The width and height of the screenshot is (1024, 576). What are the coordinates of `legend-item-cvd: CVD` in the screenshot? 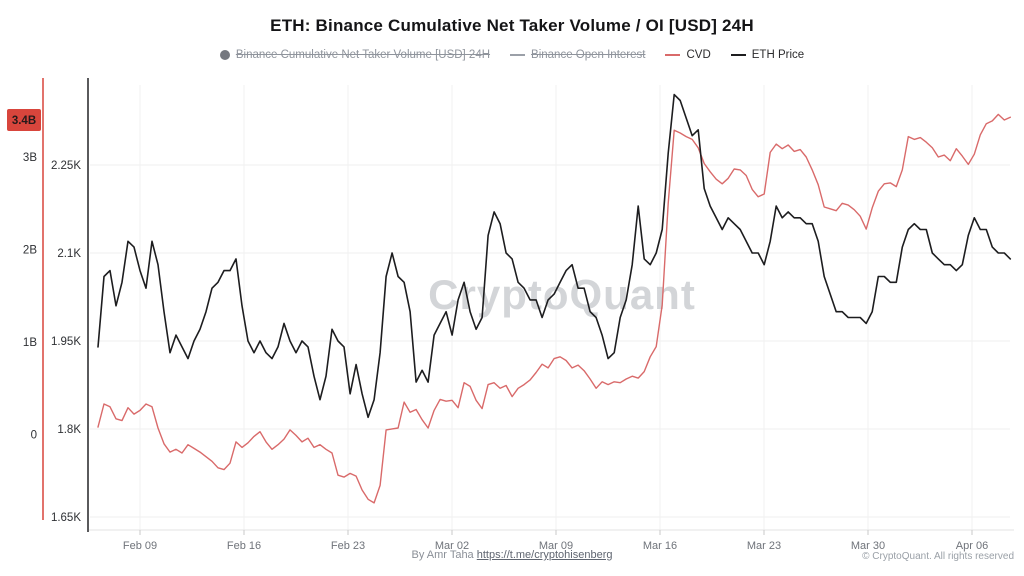 It's located at (688, 55).